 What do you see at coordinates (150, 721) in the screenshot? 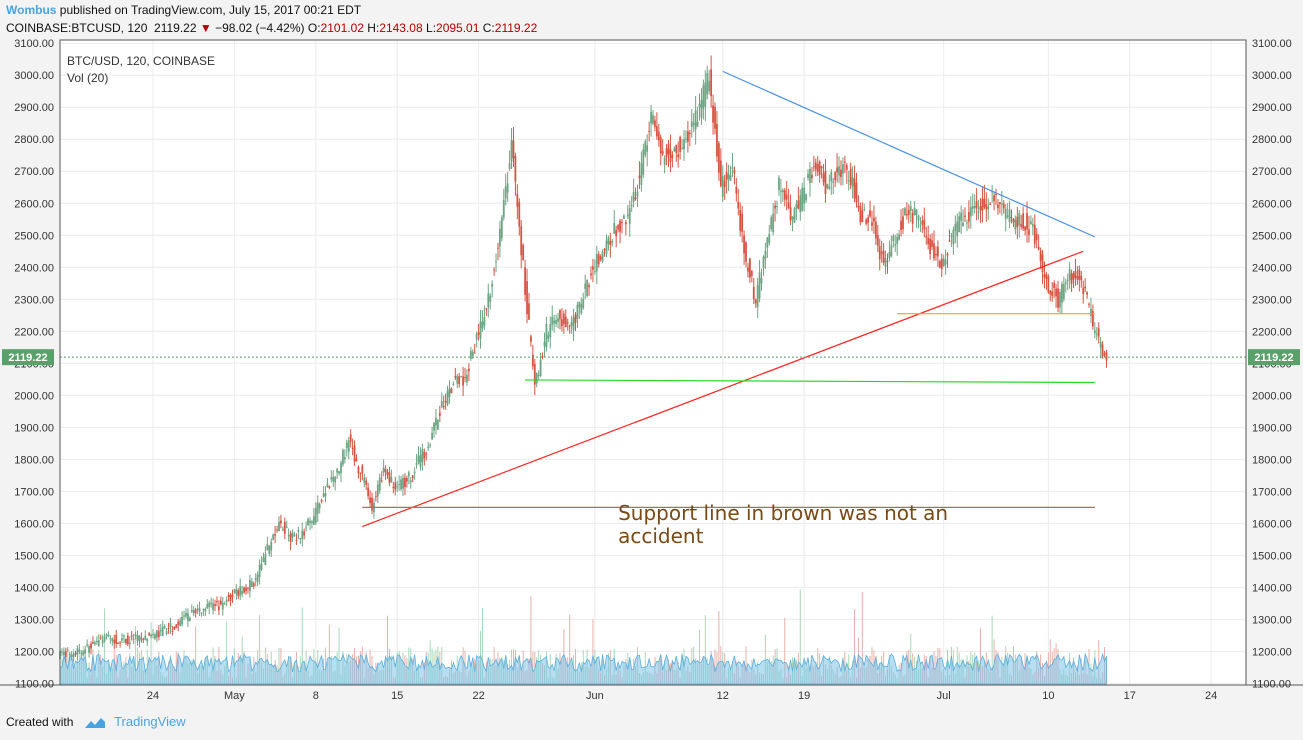
I see `tradingview-brand-link: TradingView` at bounding box center [150, 721].